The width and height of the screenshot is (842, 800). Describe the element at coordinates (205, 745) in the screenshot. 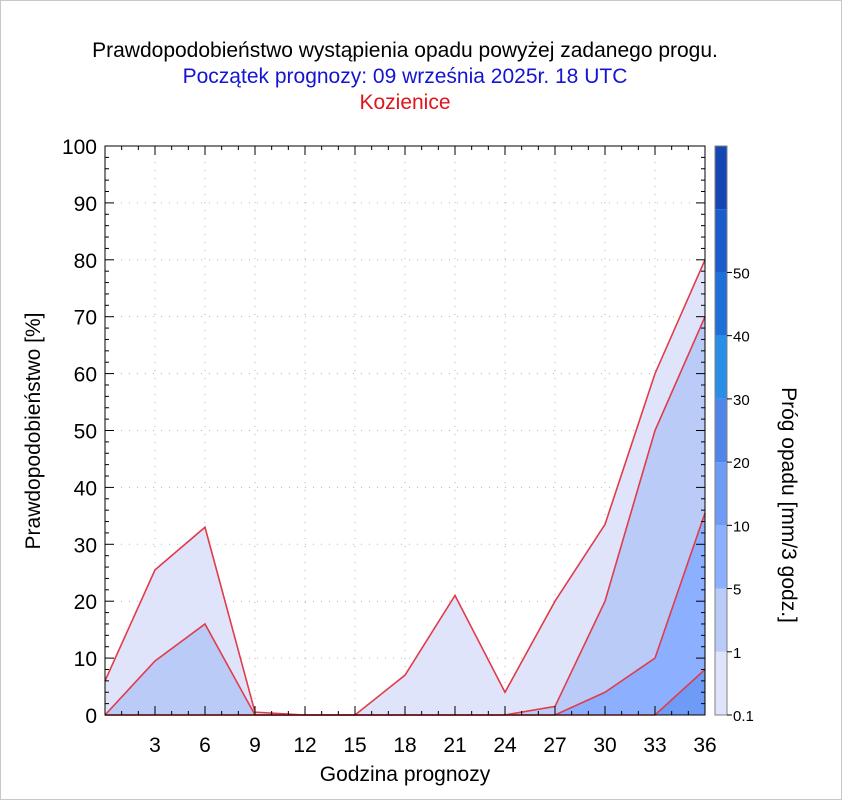

I see `x-tick-label: 6` at that location.